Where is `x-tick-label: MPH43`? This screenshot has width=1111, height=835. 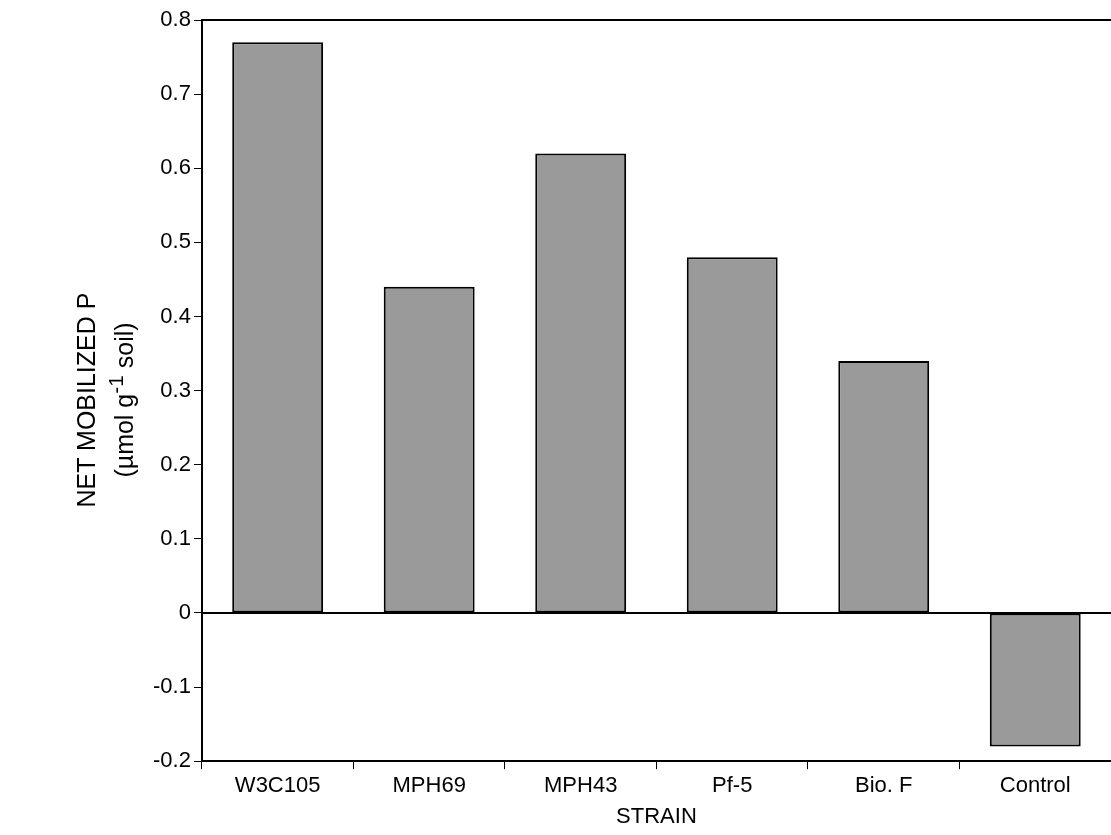 x-tick-label: MPH43 is located at coordinates (581, 785).